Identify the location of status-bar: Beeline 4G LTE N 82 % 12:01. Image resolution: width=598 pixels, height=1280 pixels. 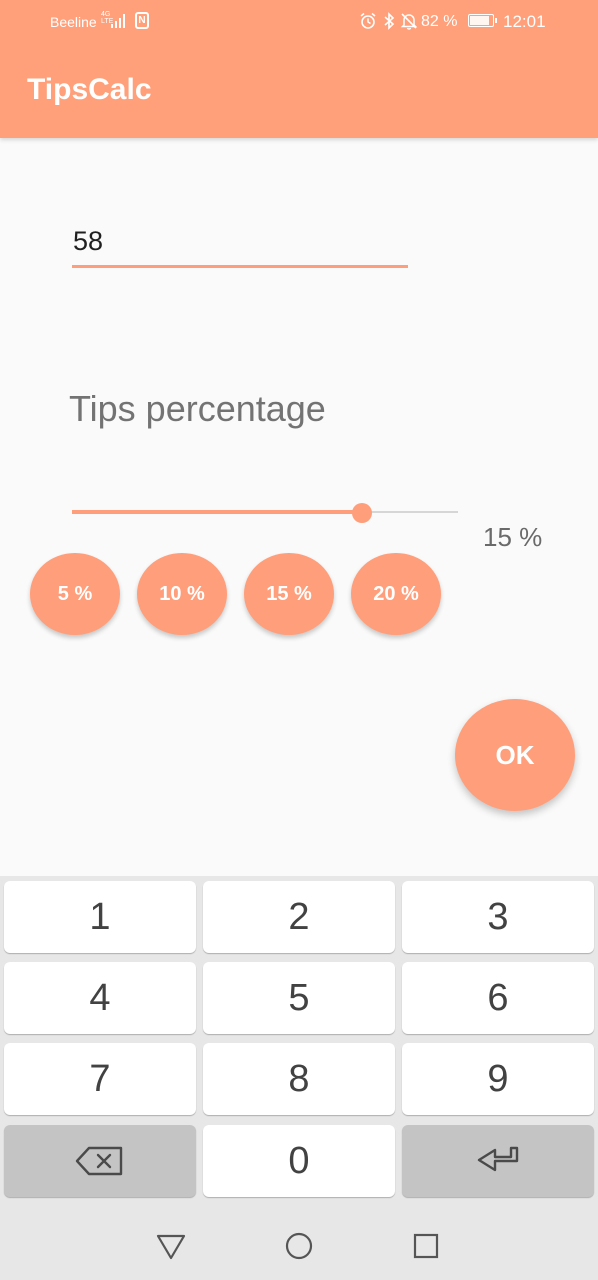
(299, 23).